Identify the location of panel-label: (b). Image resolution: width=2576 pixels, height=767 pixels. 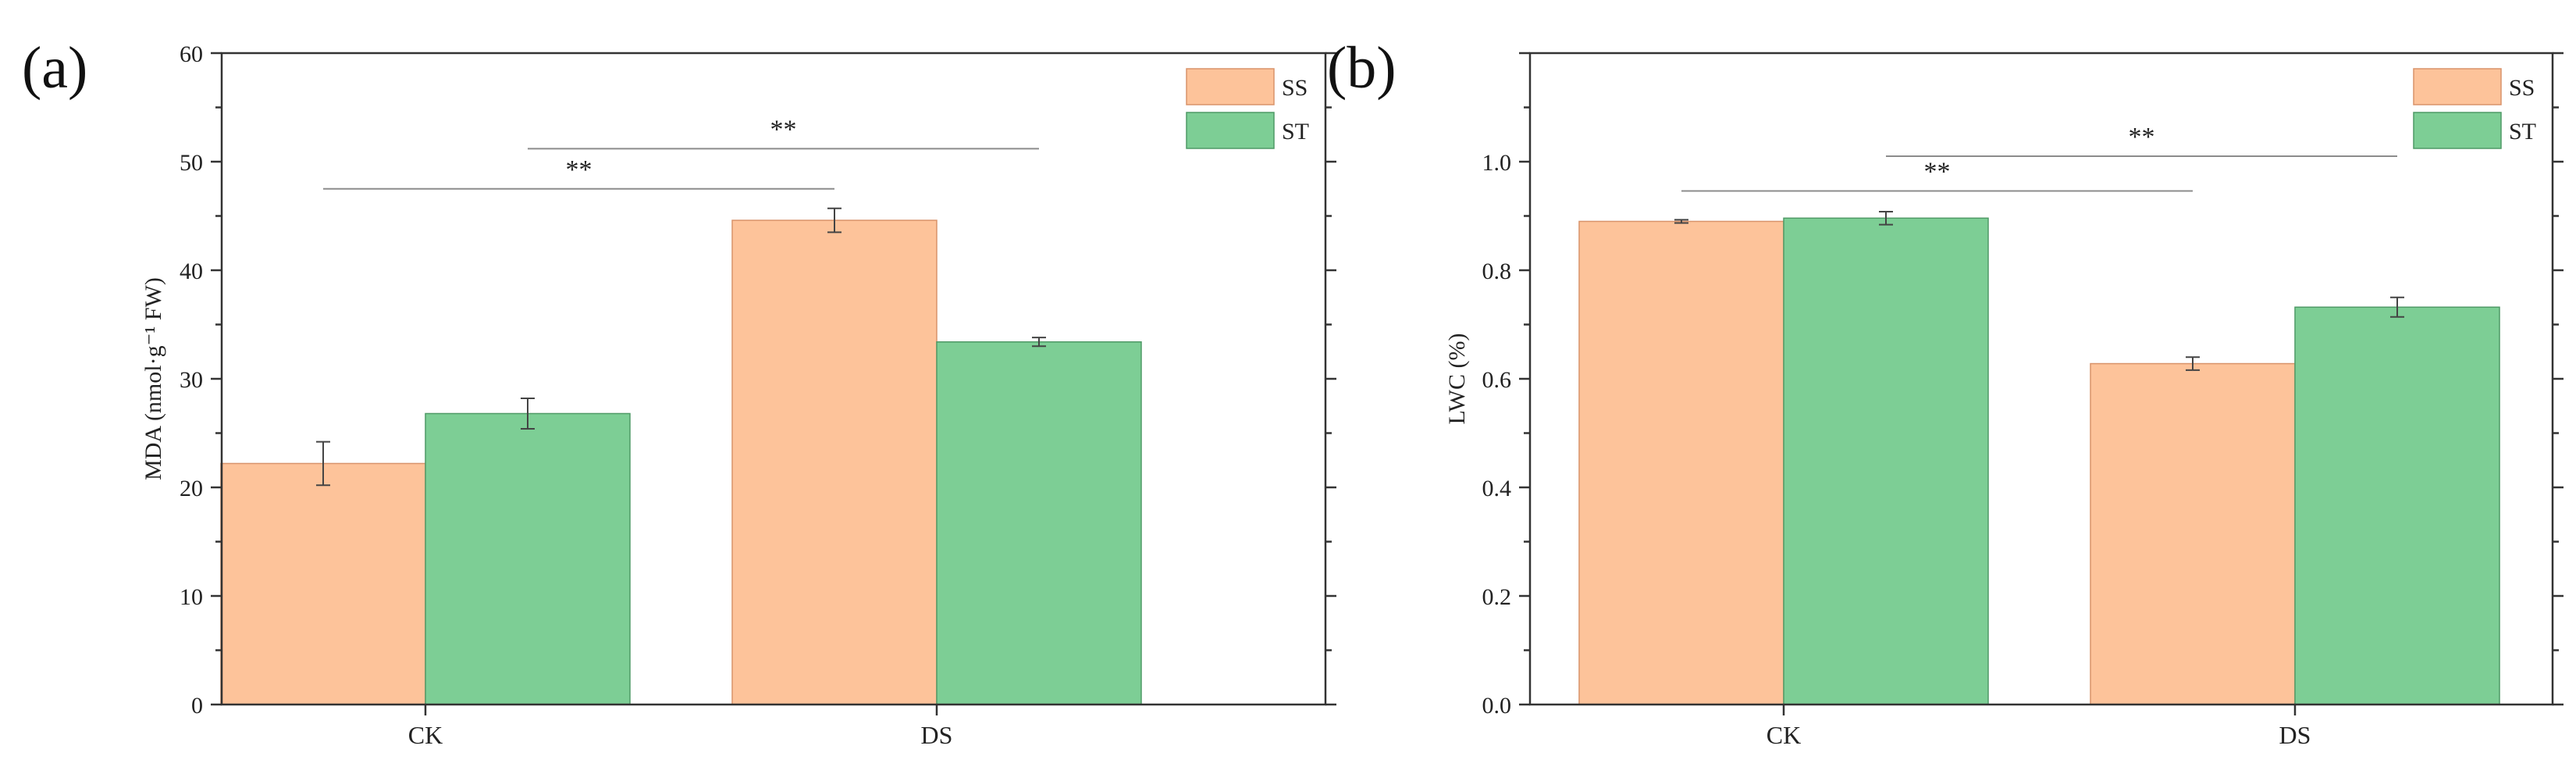
(1362, 68).